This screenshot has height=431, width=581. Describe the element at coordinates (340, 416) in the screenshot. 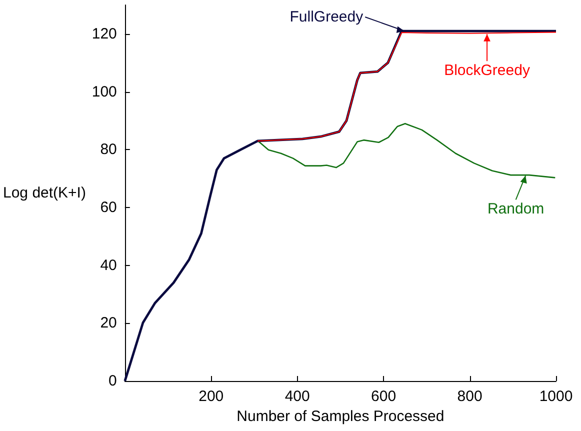

I see `x-axis-title: Number of Samples Processed` at that location.